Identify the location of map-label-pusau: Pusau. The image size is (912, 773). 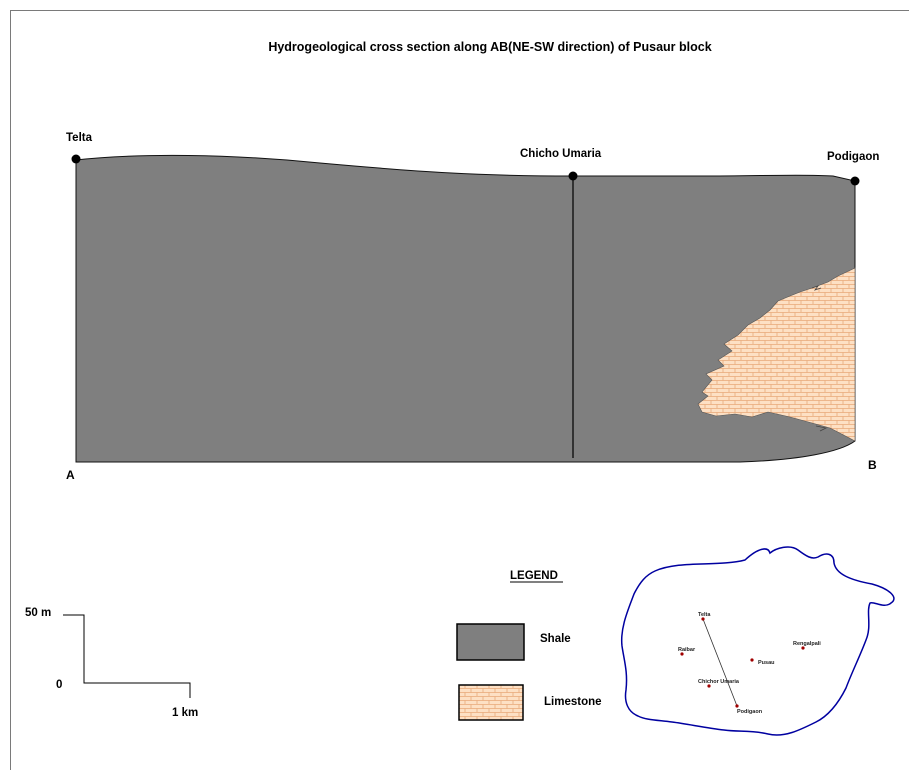
(766, 663).